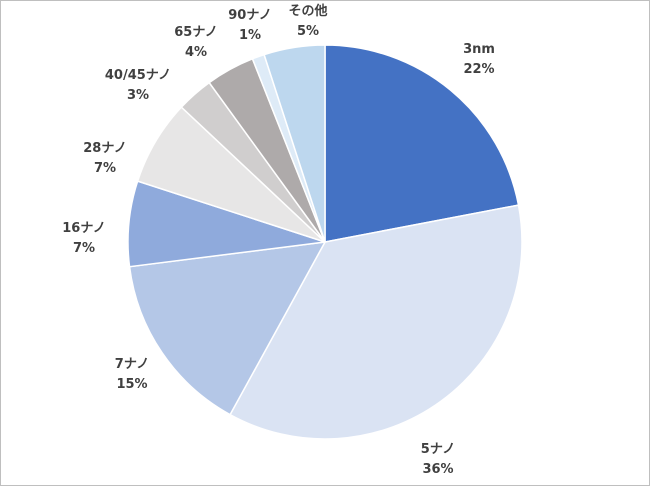 This screenshot has height=486, width=650. What do you see at coordinates (104, 148) in the screenshot?
I see `slice-category-label: 28ナノ` at bounding box center [104, 148].